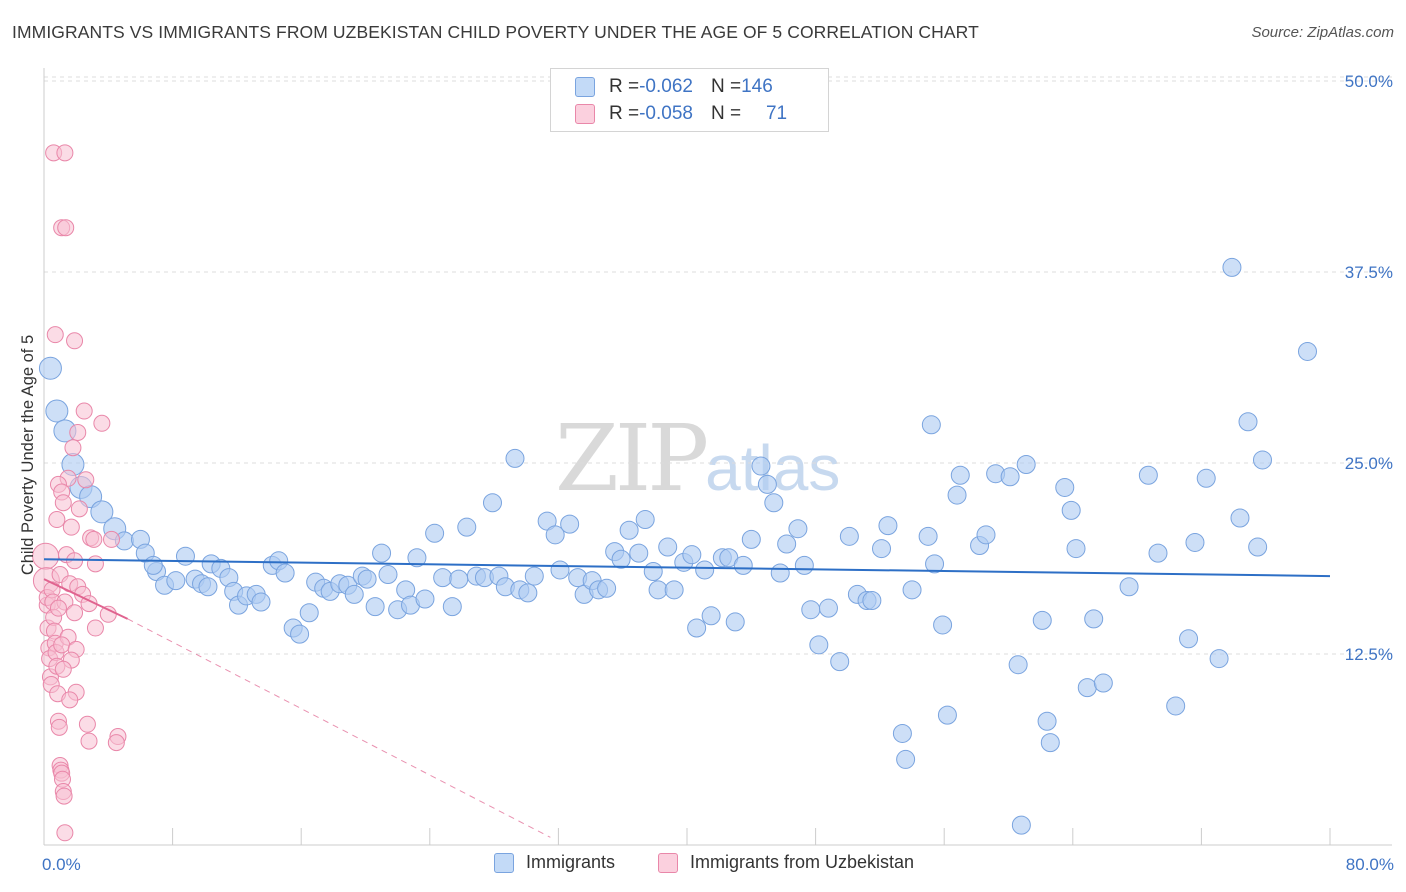 The width and height of the screenshot is (1406, 892). What do you see at coordinates (1369, 81) in the screenshot?
I see `y-tick-label: 50.0%` at bounding box center [1369, 81].